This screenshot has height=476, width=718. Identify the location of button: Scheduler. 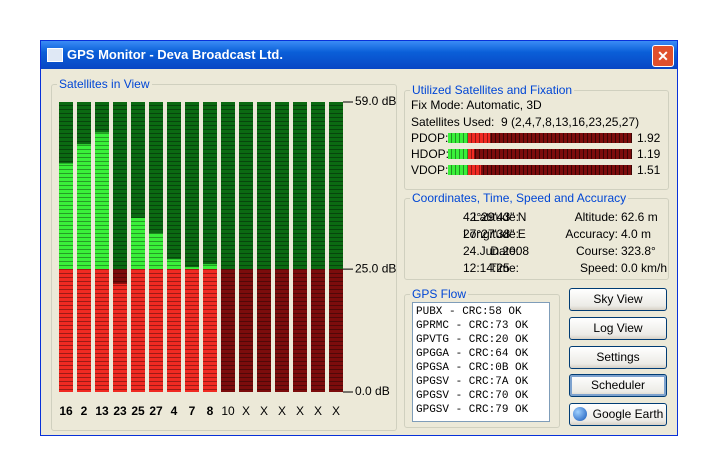
(618, 386).